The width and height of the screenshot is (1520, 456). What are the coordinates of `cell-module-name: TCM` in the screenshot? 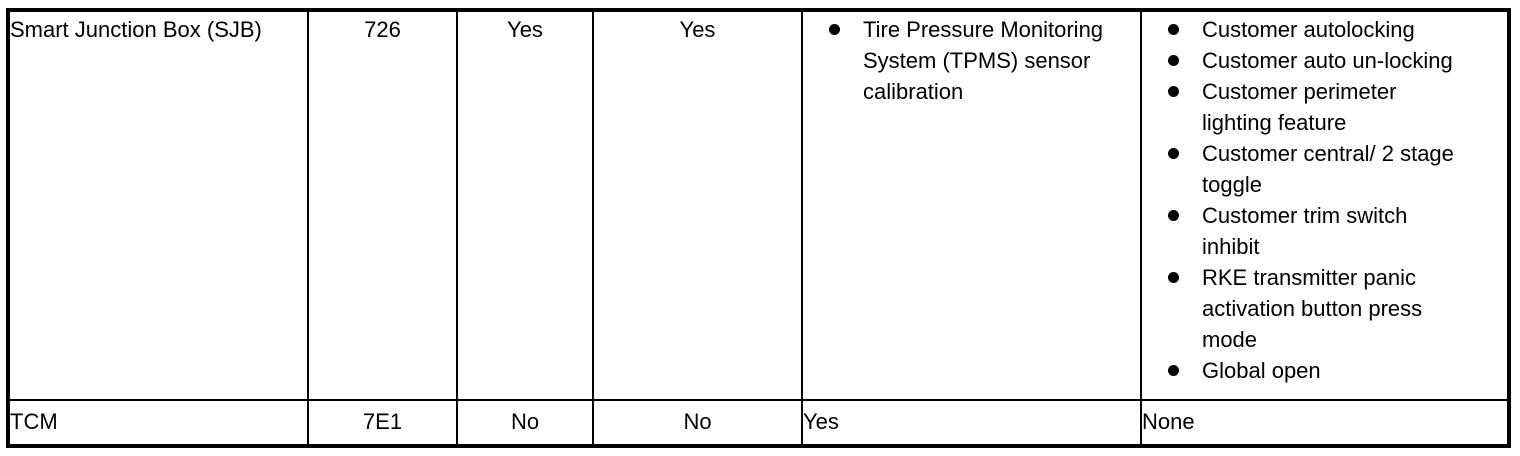 It's located at (158, 423).